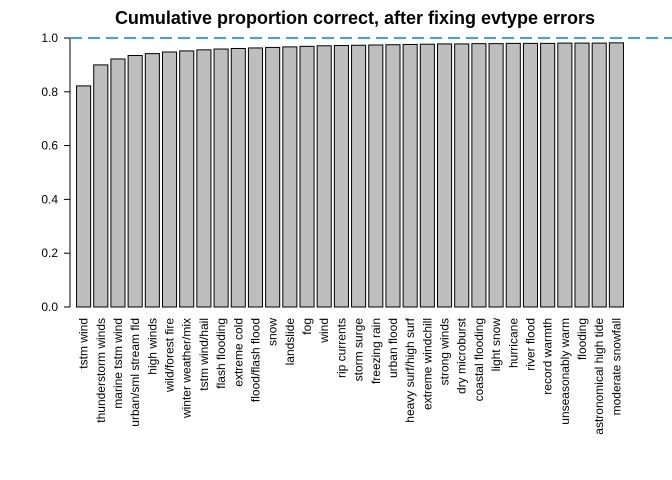 The width and height of the screenshot is (672, 480). What do you see at coordinates (49, 146) in the screenshot?
I see `y-tick-label: 0.6` at bounding box center [49, 146].